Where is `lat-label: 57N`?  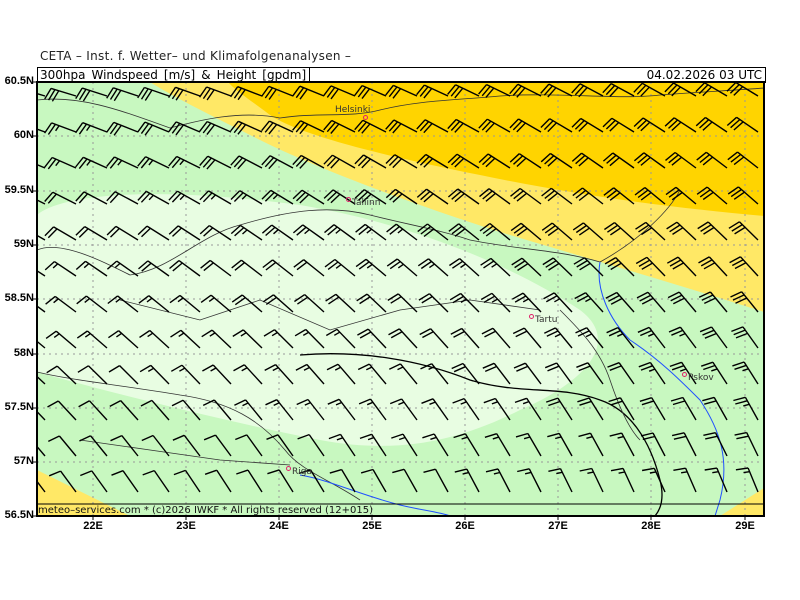
lat-label: 57N is located at coordinates (23, 461).